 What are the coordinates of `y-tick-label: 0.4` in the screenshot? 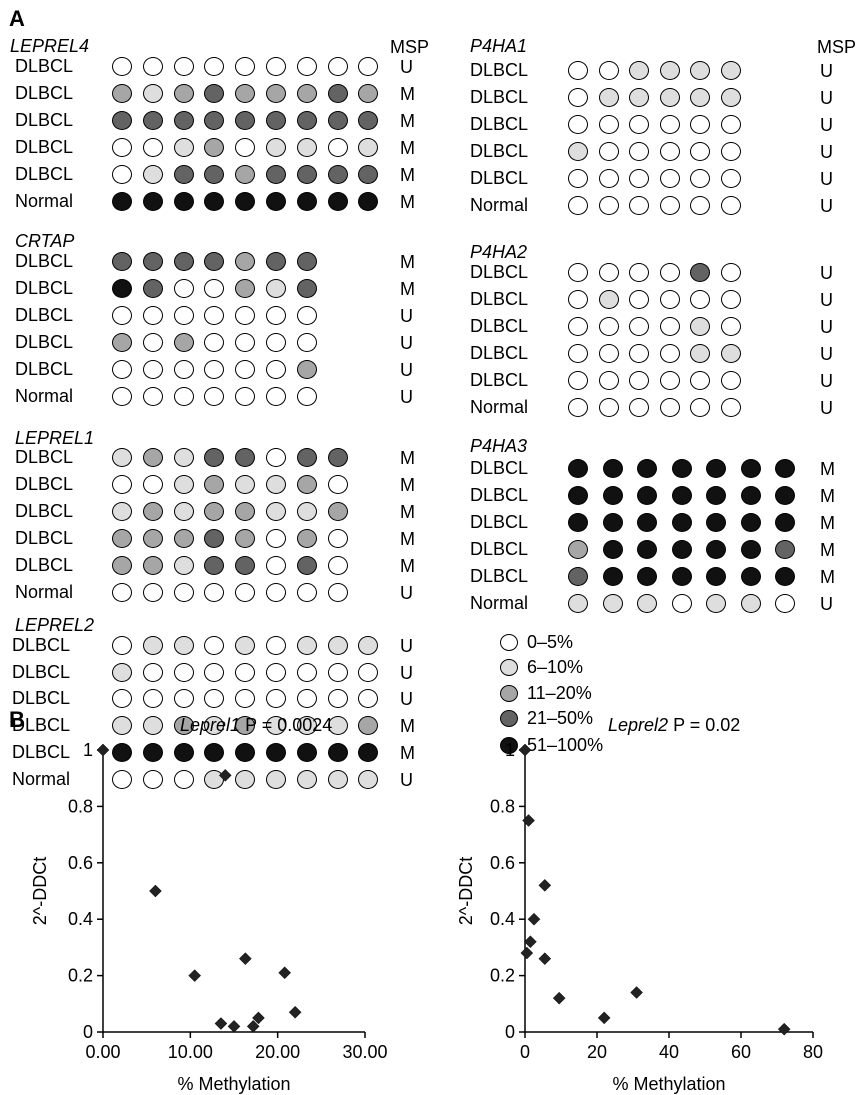 It's located at (502, 919).